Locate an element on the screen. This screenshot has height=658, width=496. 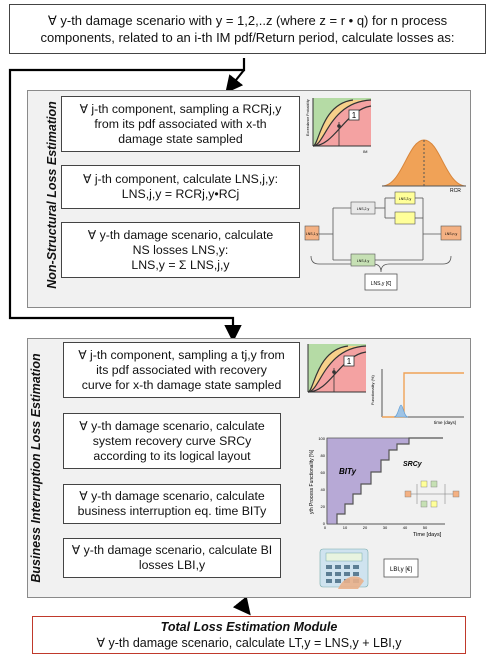
block-a-label: LNS,1,y is located at coordinates (312, 234).